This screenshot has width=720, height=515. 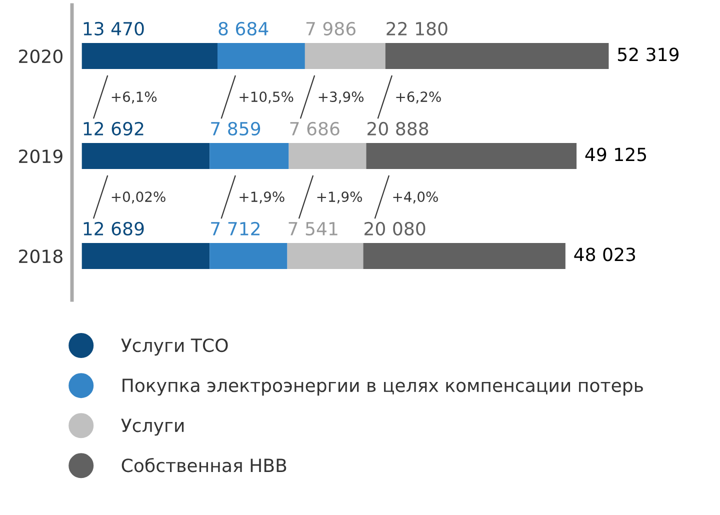 What do you see at coordinates (395, 229) in the screenshot?
I see `data-label: 20 080` at bounding box center [395, 229].